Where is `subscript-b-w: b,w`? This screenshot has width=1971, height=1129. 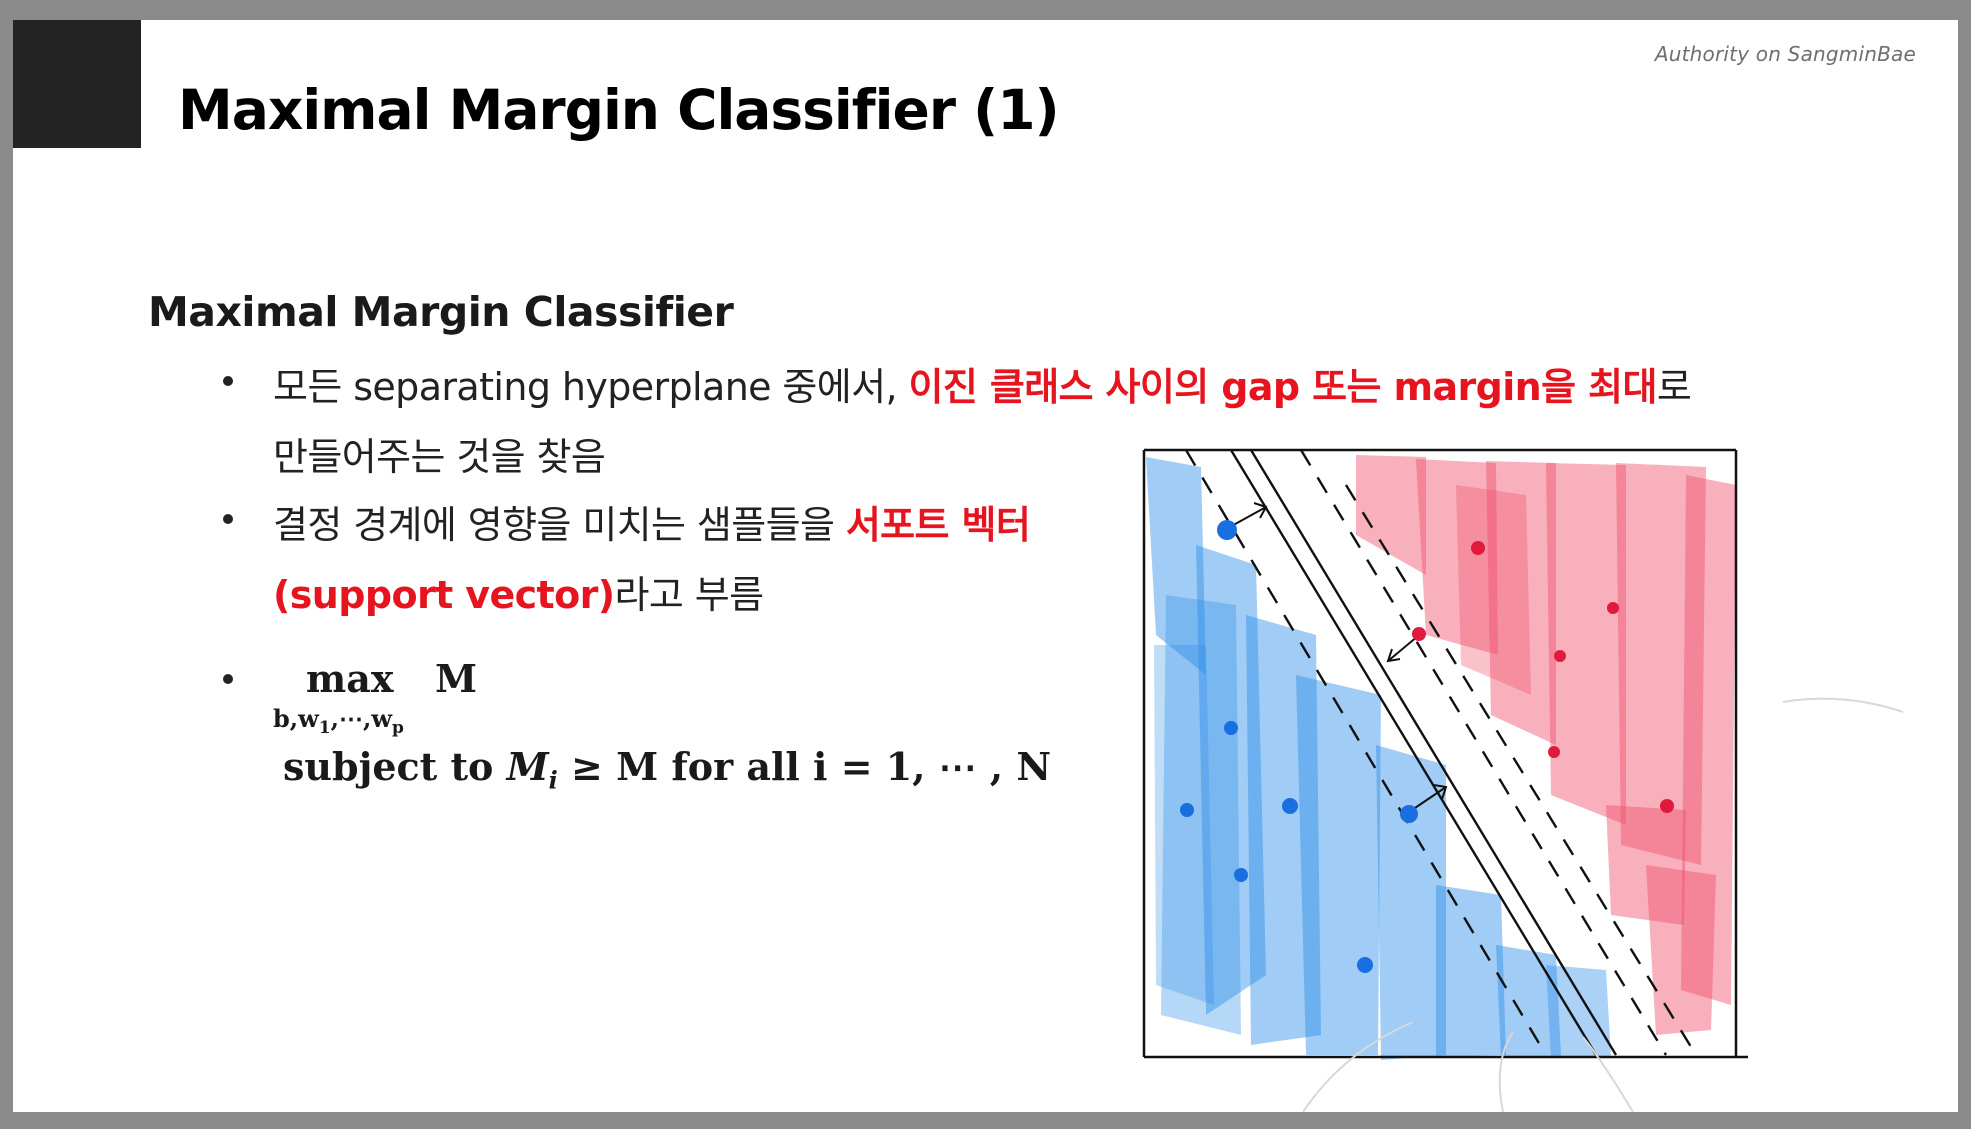
subscript-b-w: b,w is located at coordinates (296, 718).